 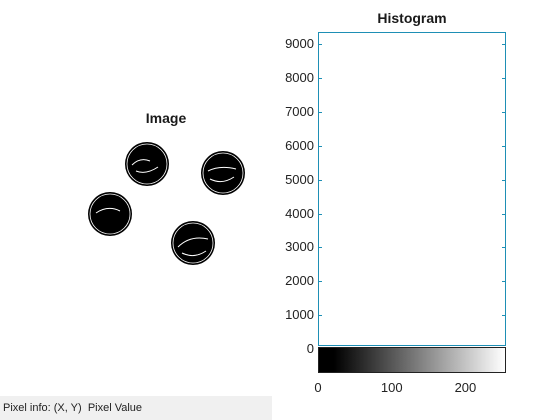 What do you see at coordinates (299, 77) in the screenshot?
I see `y-tick-label: 8000` at bounding box center [299, 77].